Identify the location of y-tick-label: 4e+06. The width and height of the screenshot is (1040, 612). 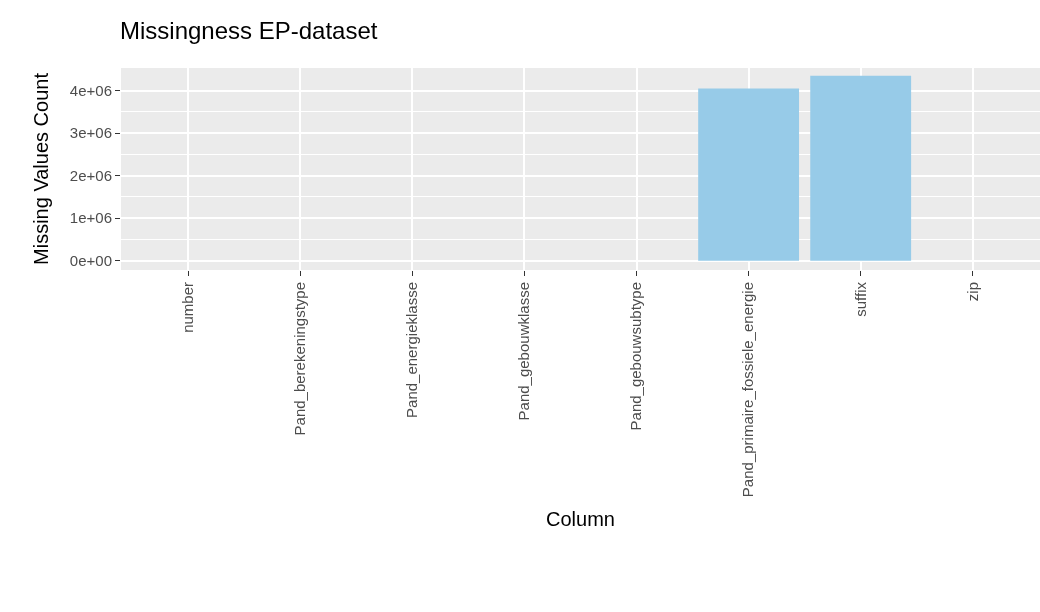
(90, 90).